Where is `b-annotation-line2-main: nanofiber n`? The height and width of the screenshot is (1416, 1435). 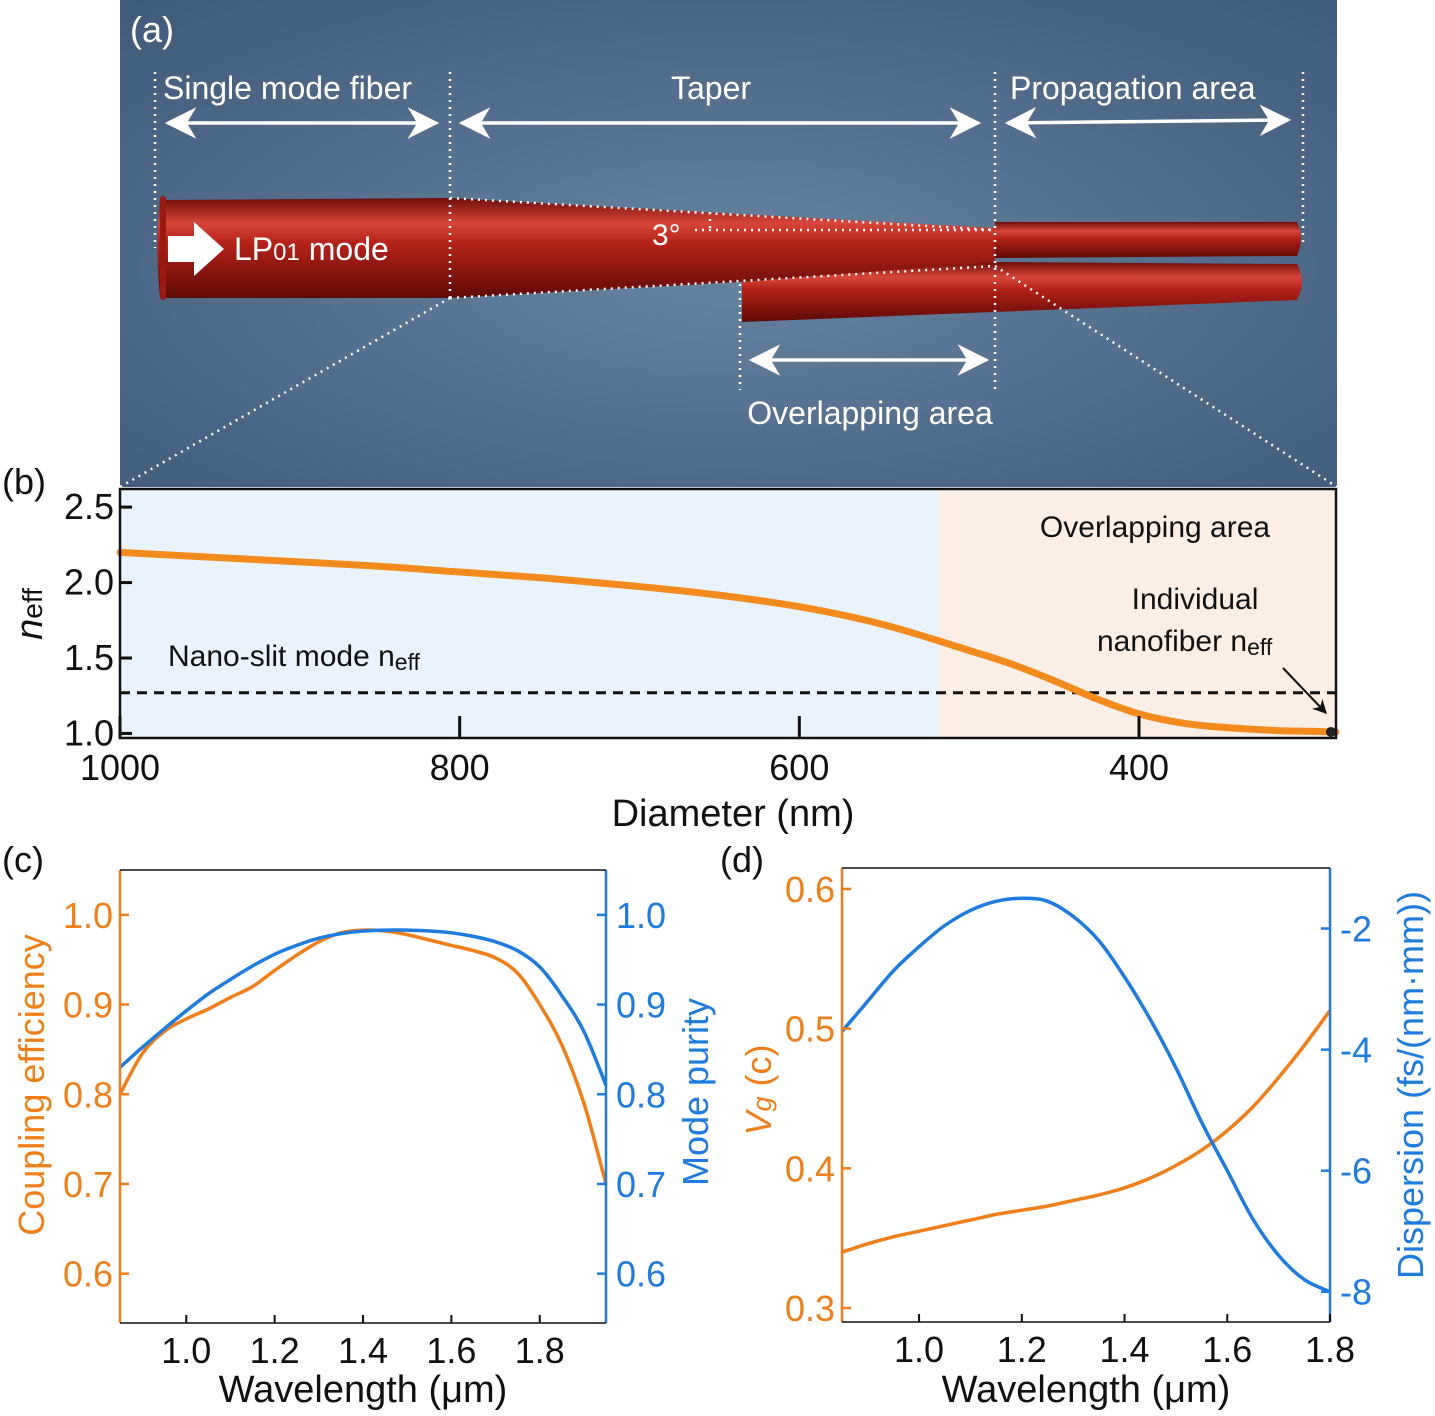 b-annotation-line2-main: nanofiber n is located at coordinates (1172, 641).